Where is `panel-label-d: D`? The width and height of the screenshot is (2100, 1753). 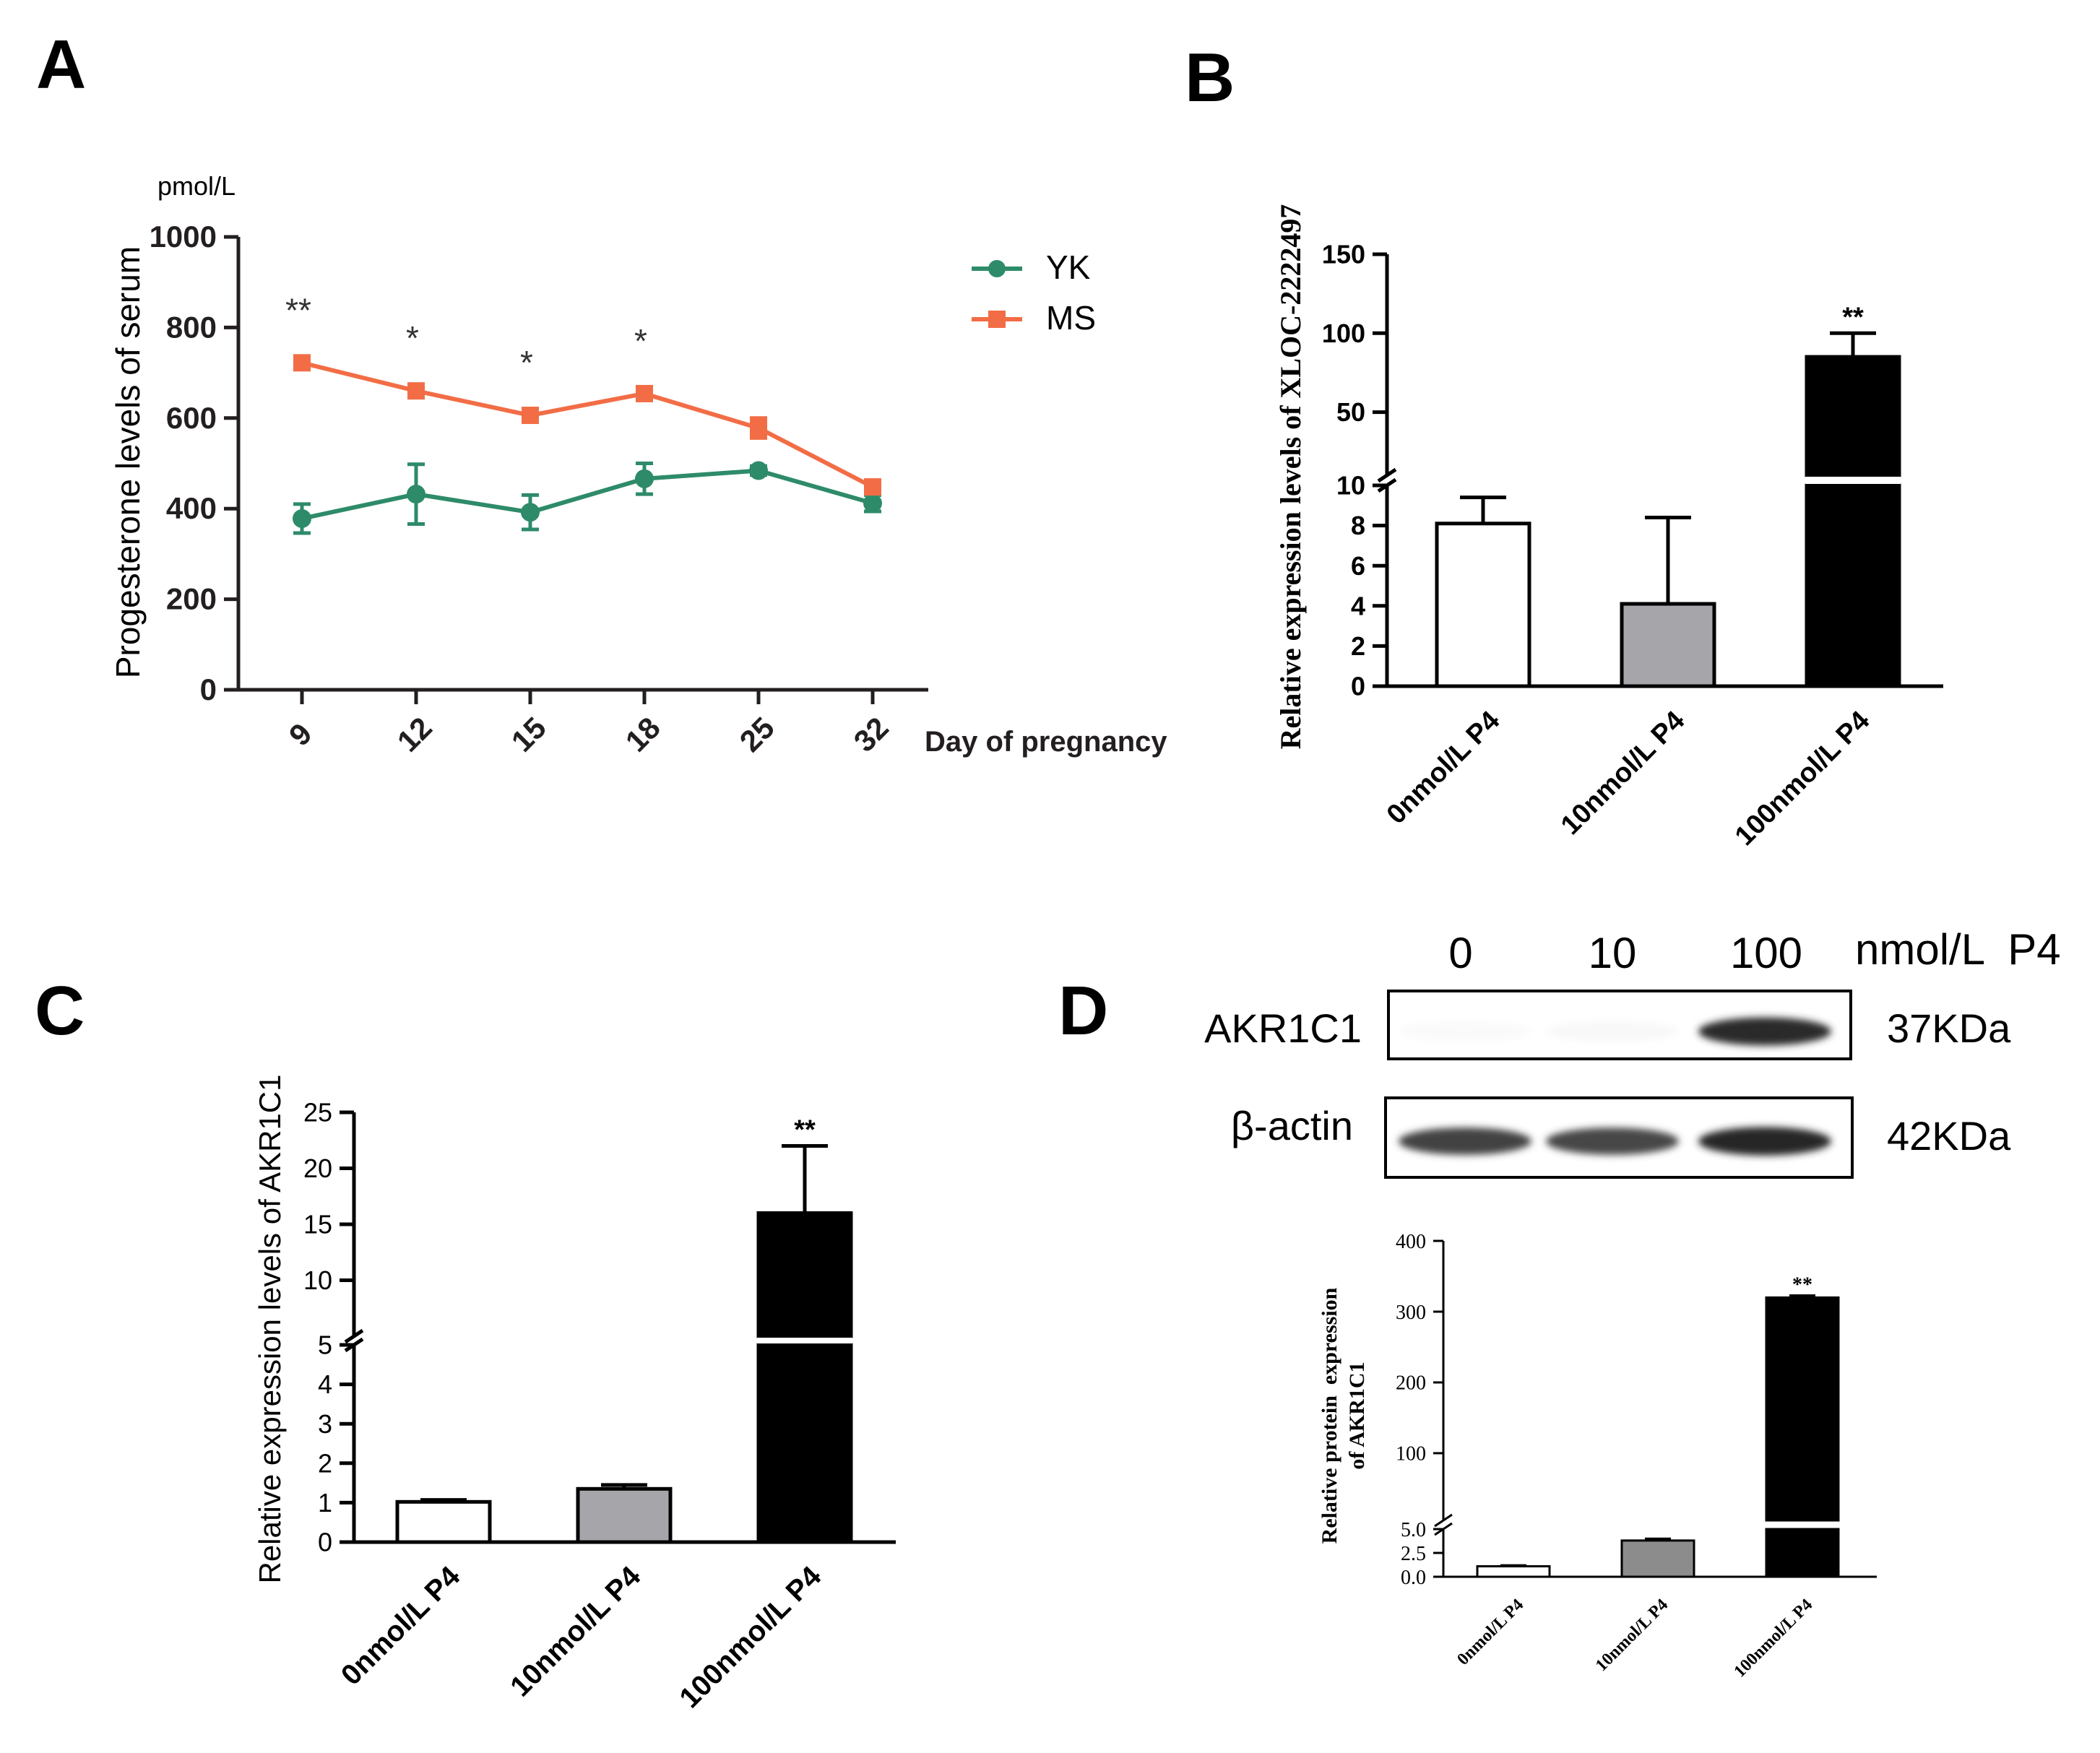
panel-label-d: D is located at coordinates (1083, 1010).